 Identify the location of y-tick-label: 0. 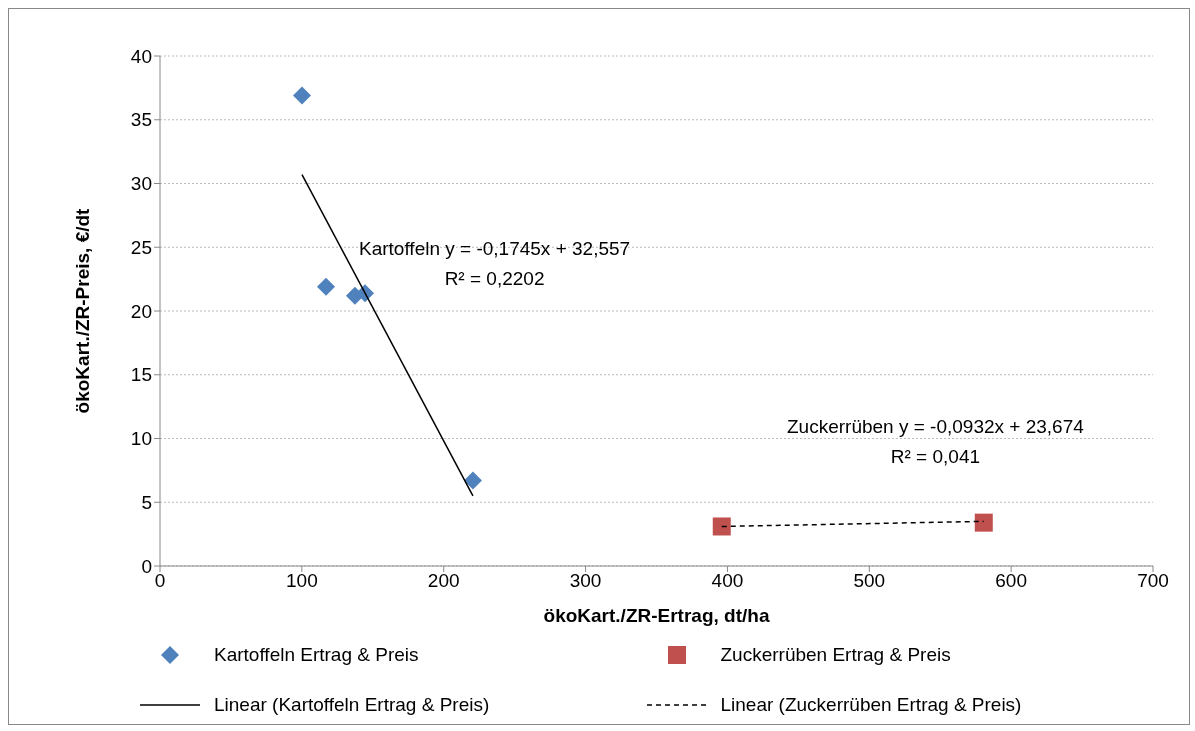
(146, 566).